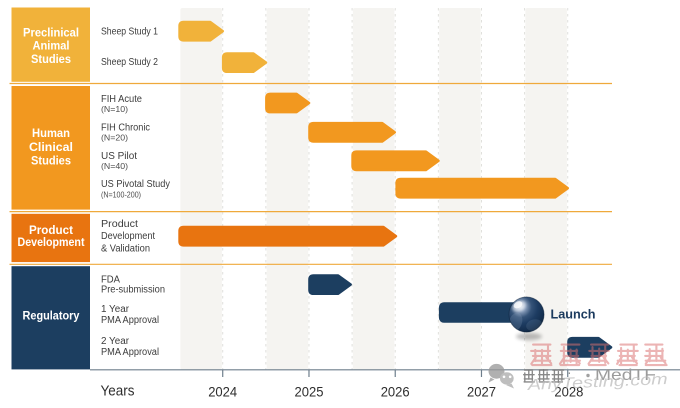 The image size is (680, 408). Describe the element at coordinates (568, 392) in the screenshot. I see `svg-text: 2028` at that location.